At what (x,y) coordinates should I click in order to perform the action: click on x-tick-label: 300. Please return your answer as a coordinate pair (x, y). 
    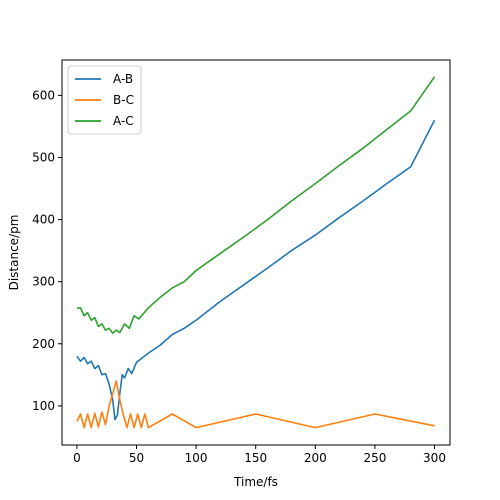
    Looking at the image, I should click on (434, 458).